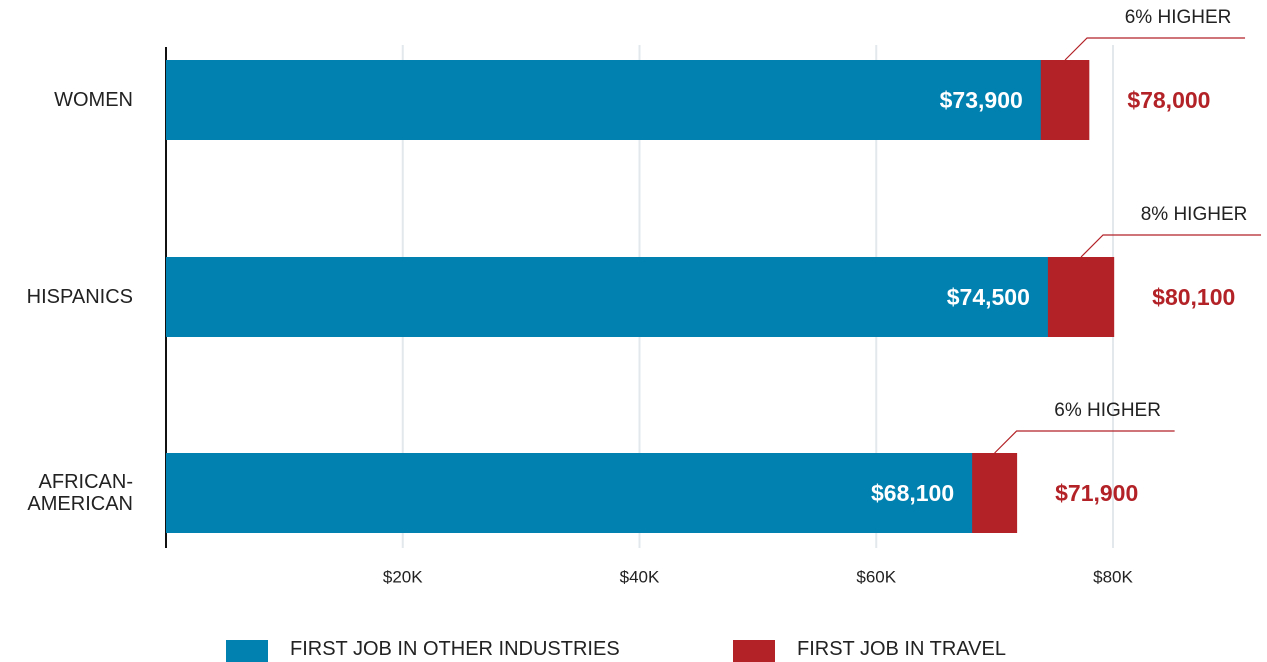 This screenshot has height=662, width=1267. Describe the element at coordinates (1194, 214) in the screenshot. I see `annotation: 8% HIGHER` at that location.